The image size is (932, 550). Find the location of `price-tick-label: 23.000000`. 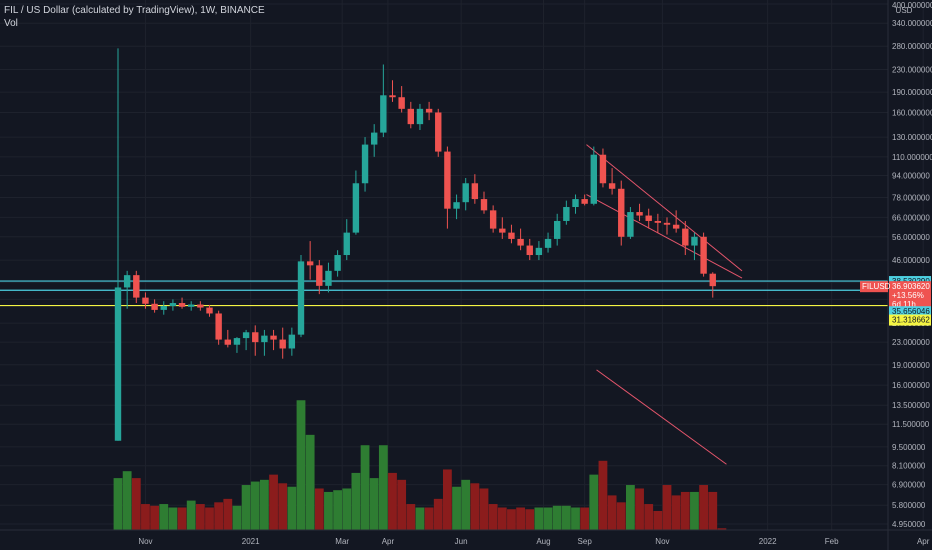

price-tick-label: 23.000000 is located at coordinates (911, 342).